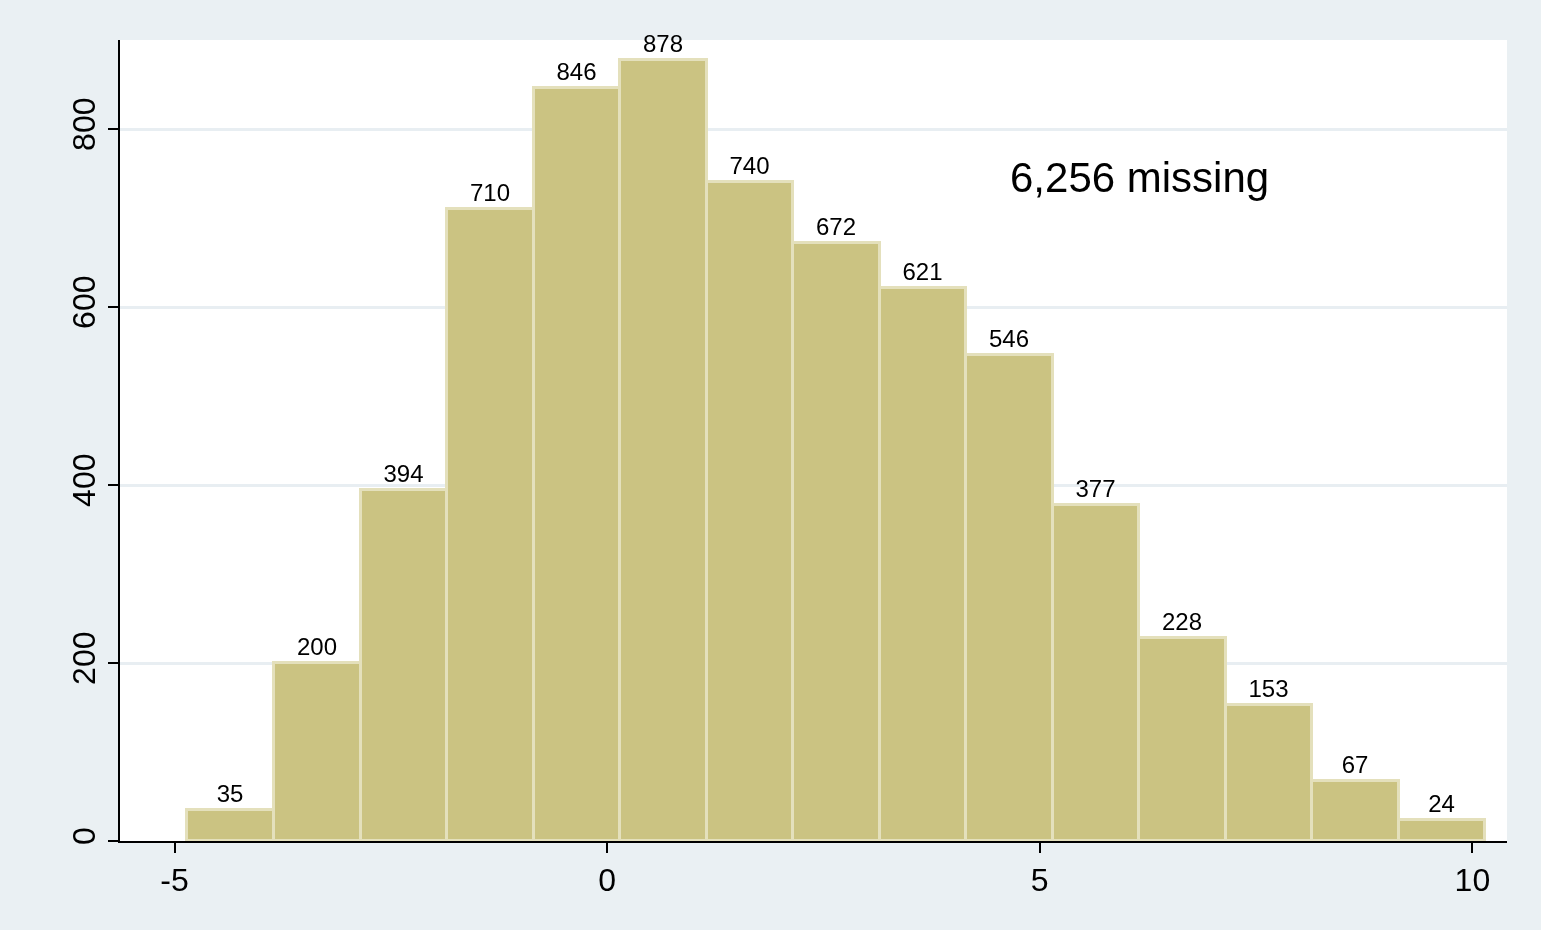 This screenshot has width=1541, height=930. Describe the element at coordinates (84, 480) in the screenshot. I see `y-tick-label: 400` at that location.